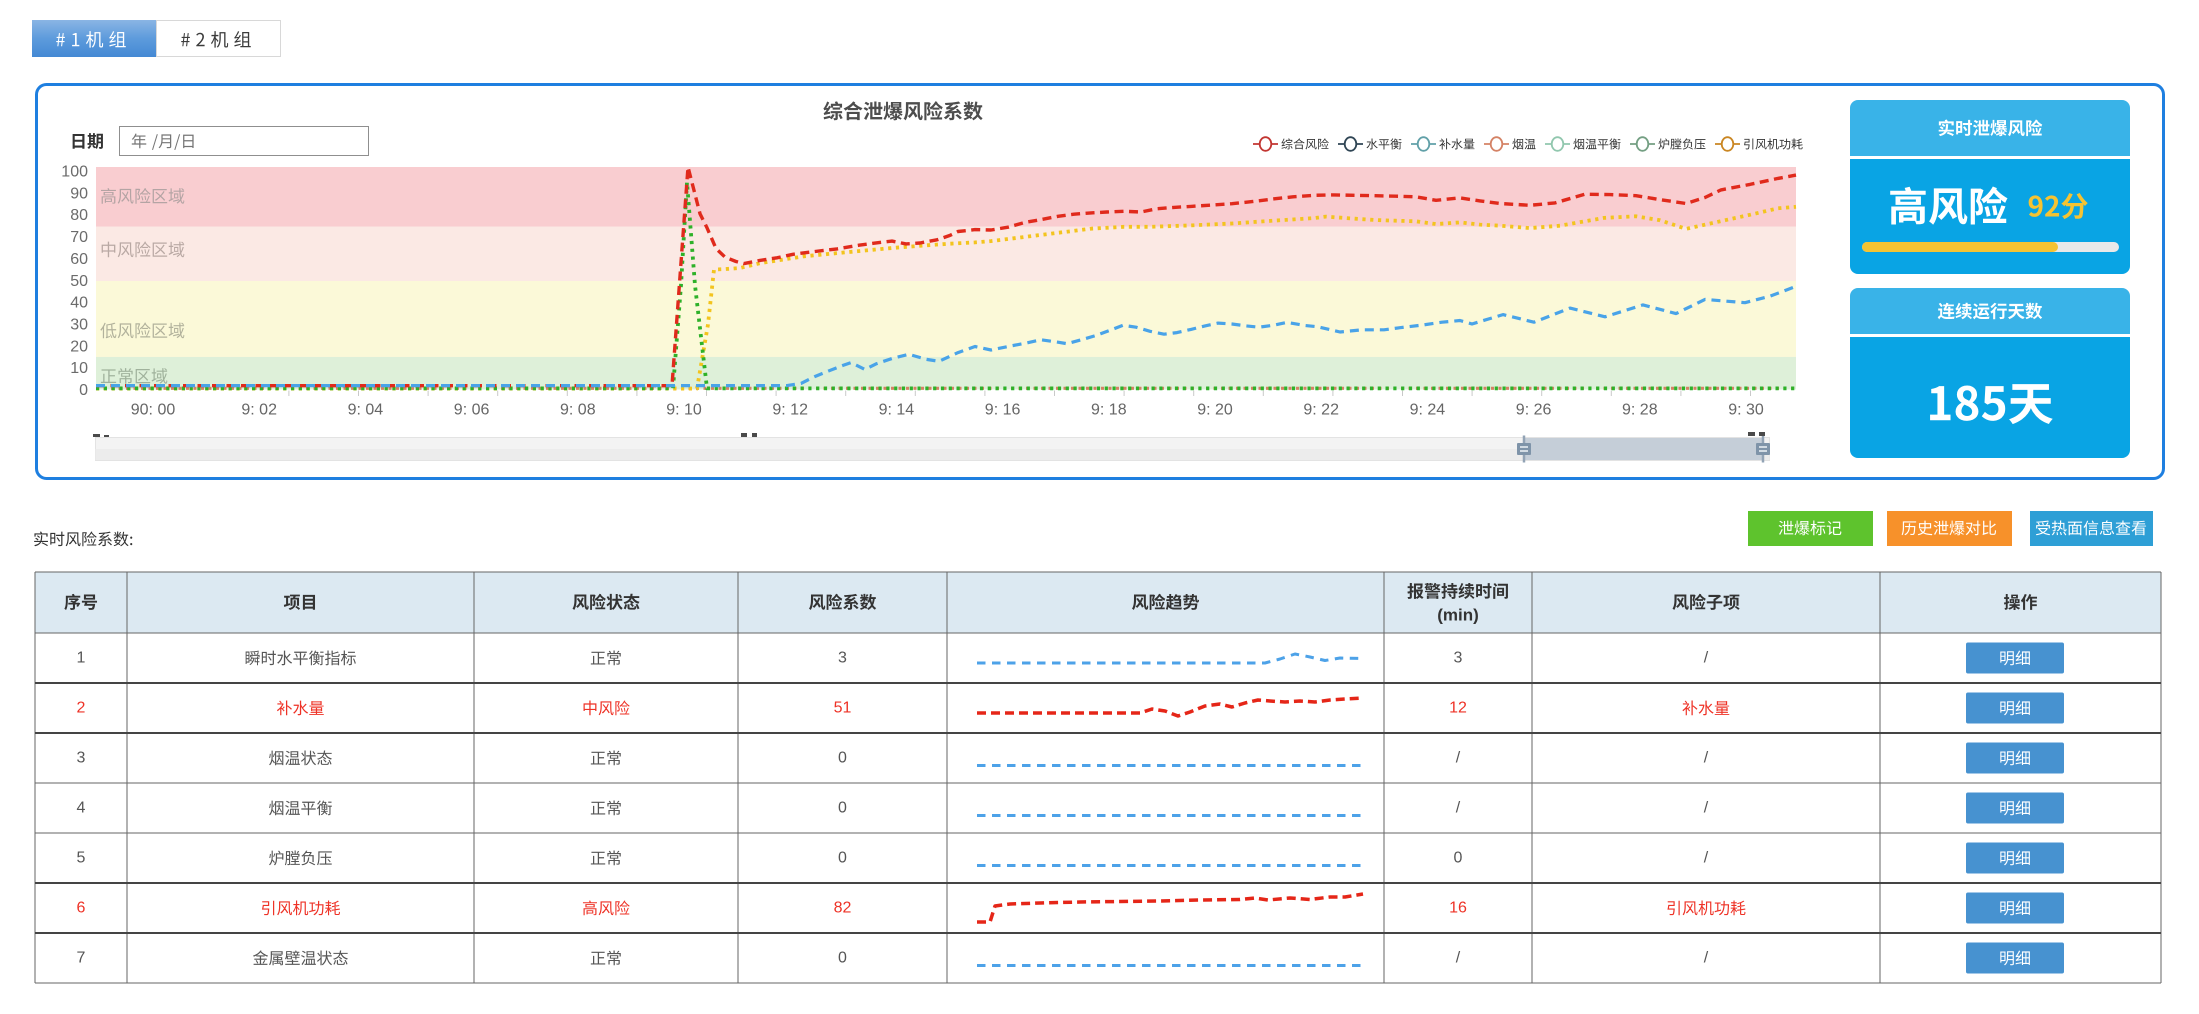  Describe the element at coordinates (79, 303) in the screenshot. I see `svg-text: 40` at that location.